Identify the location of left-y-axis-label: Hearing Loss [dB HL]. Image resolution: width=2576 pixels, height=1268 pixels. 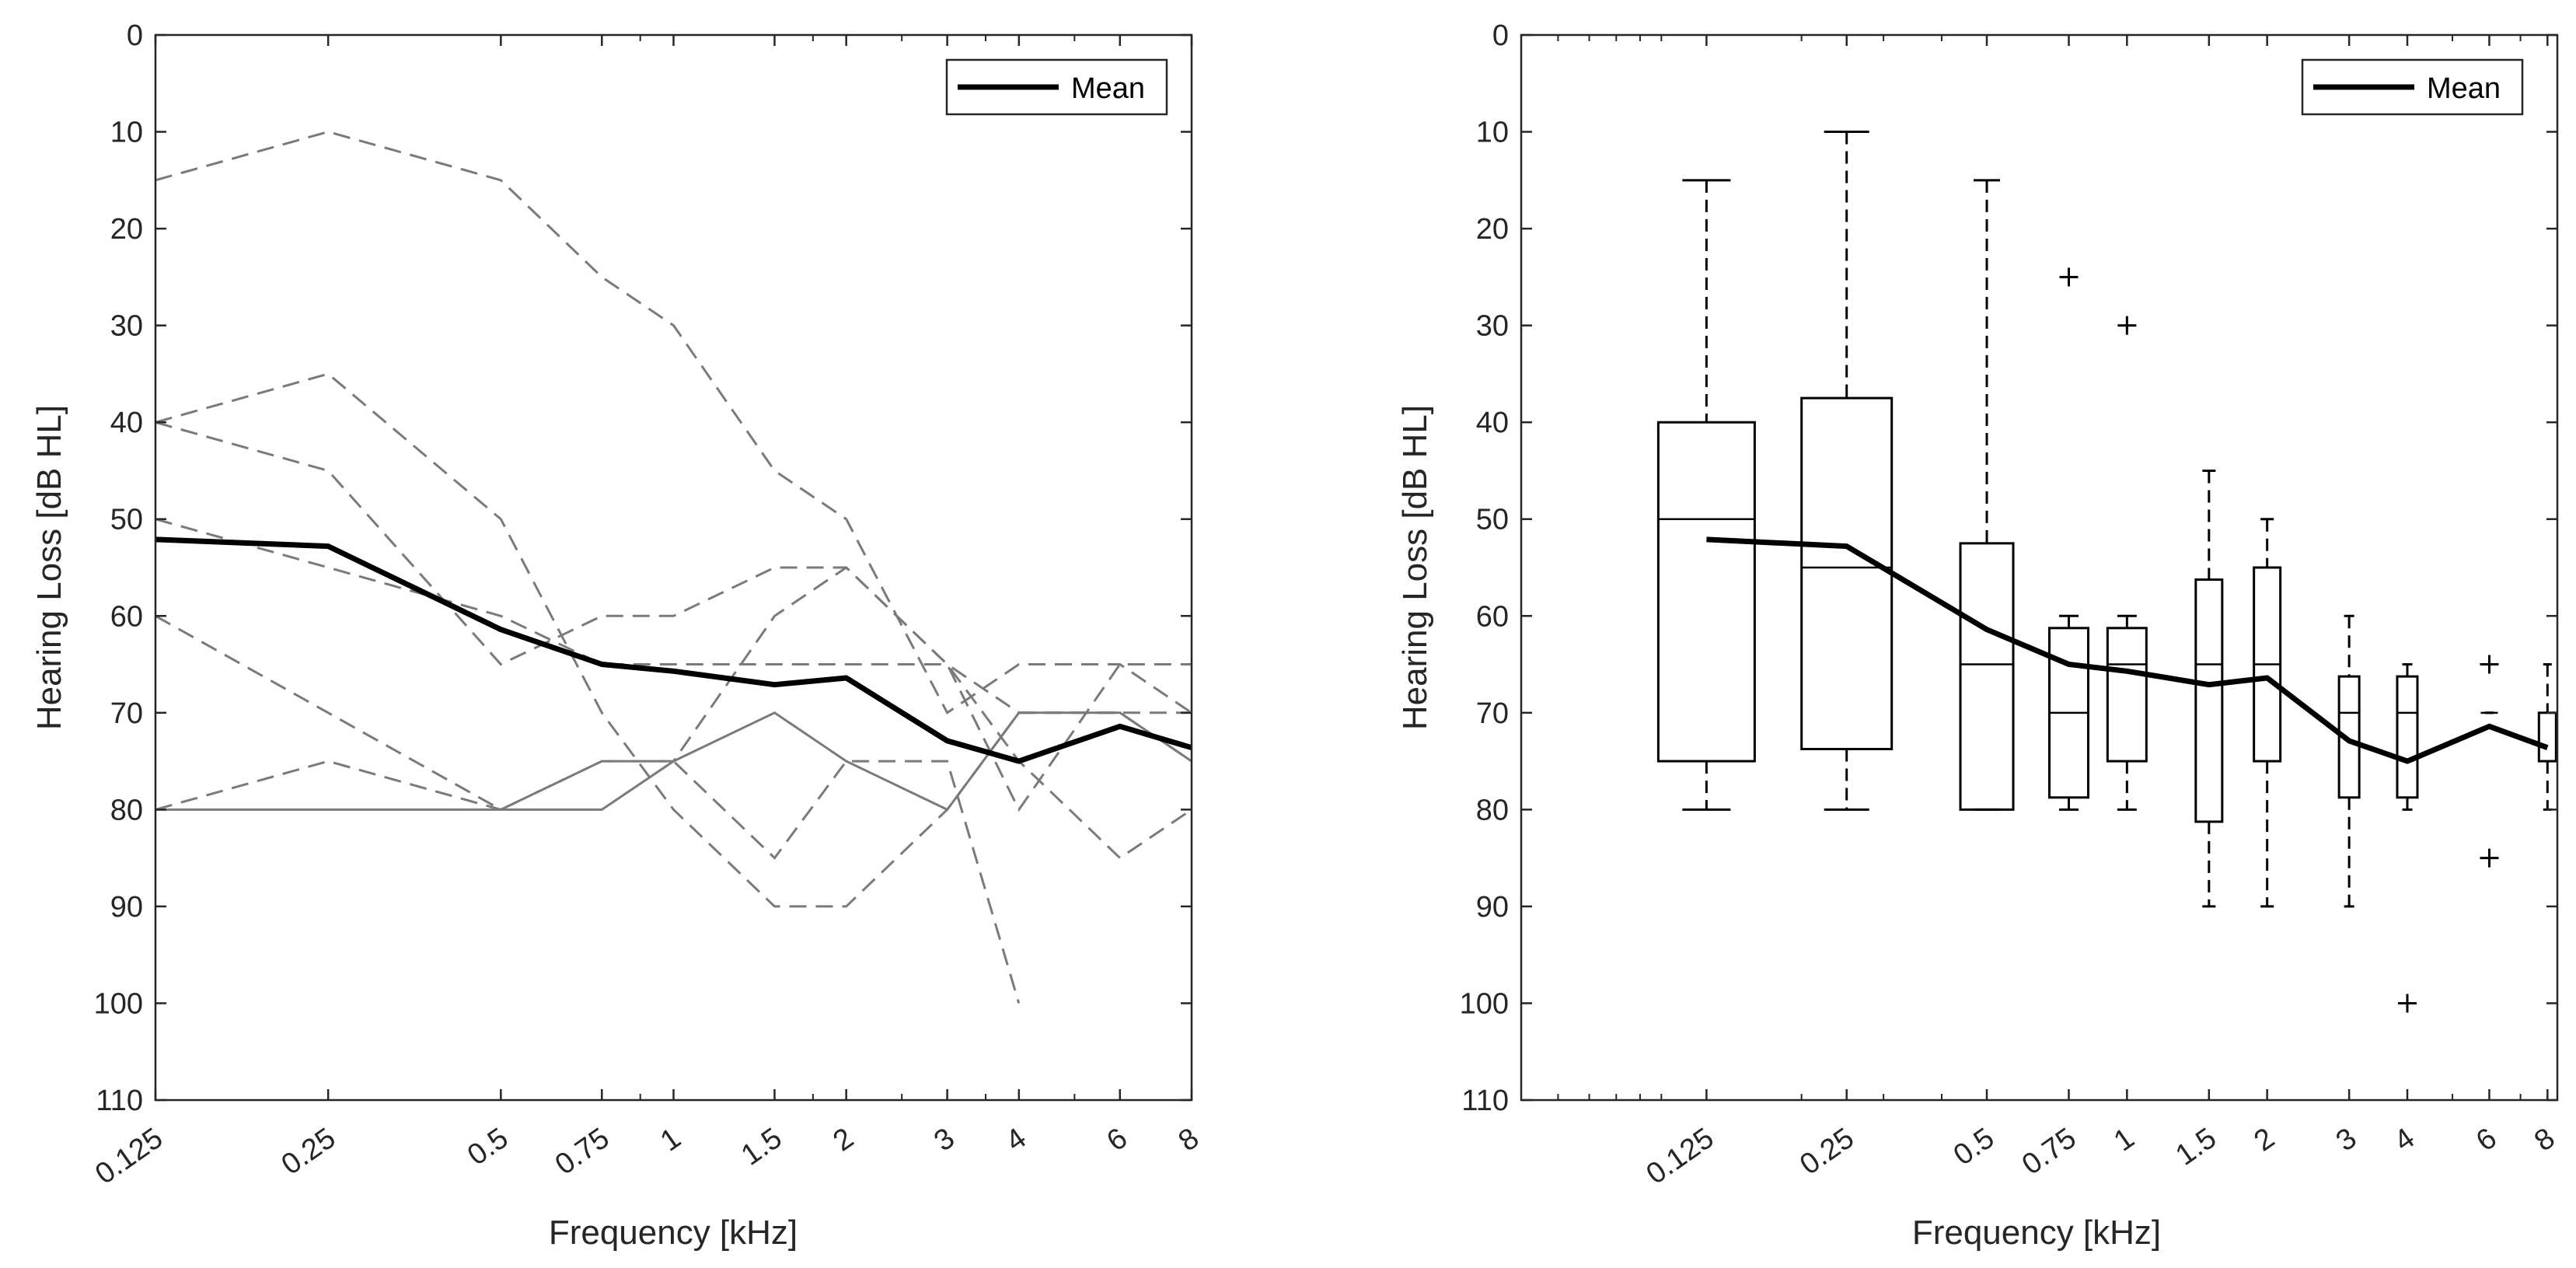
(49, 567).